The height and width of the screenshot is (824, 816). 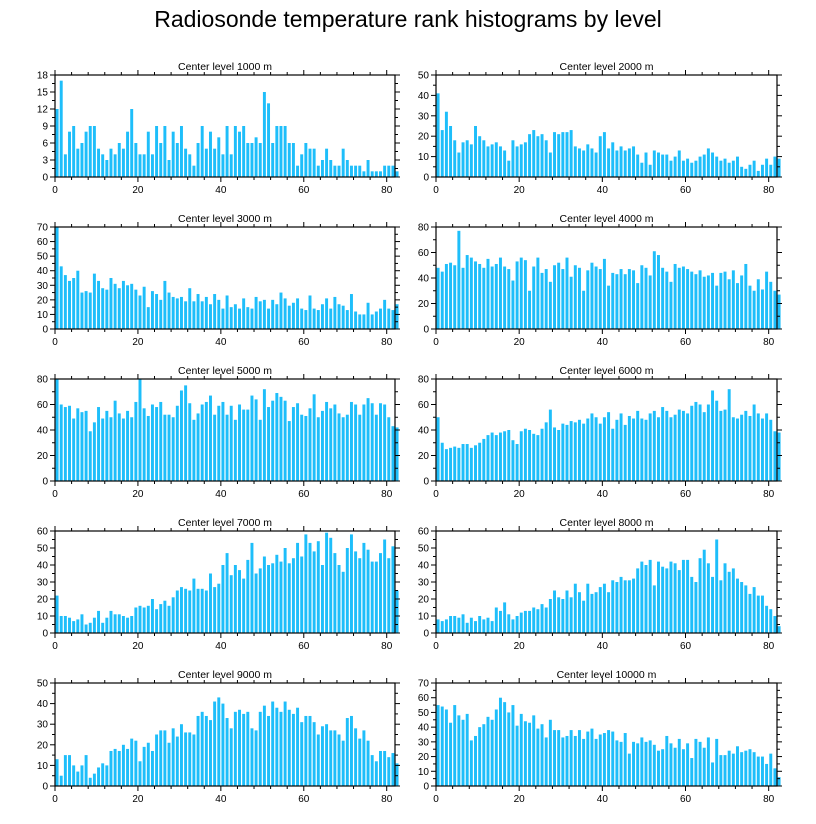 What do you see at coordinates (607, 675) in the screenshot?
I see `panel-title: Center level 10000 m` at bounding box center [607, 675].